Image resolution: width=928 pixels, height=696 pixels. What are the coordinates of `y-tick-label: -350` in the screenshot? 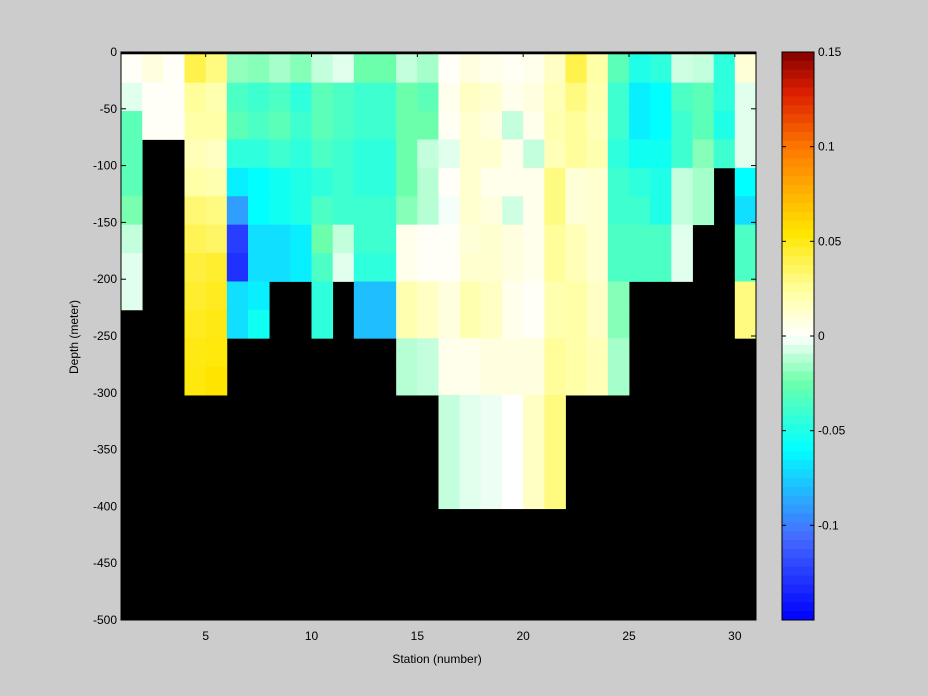 It's located at (105, 450).